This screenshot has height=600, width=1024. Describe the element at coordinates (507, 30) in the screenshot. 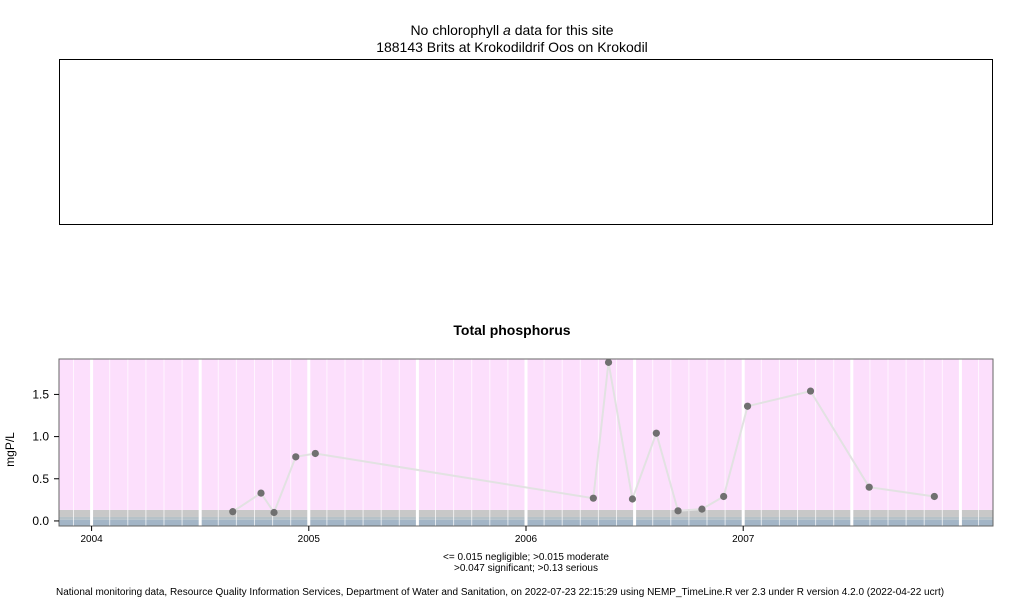

I see `title-italic: a` at that location.